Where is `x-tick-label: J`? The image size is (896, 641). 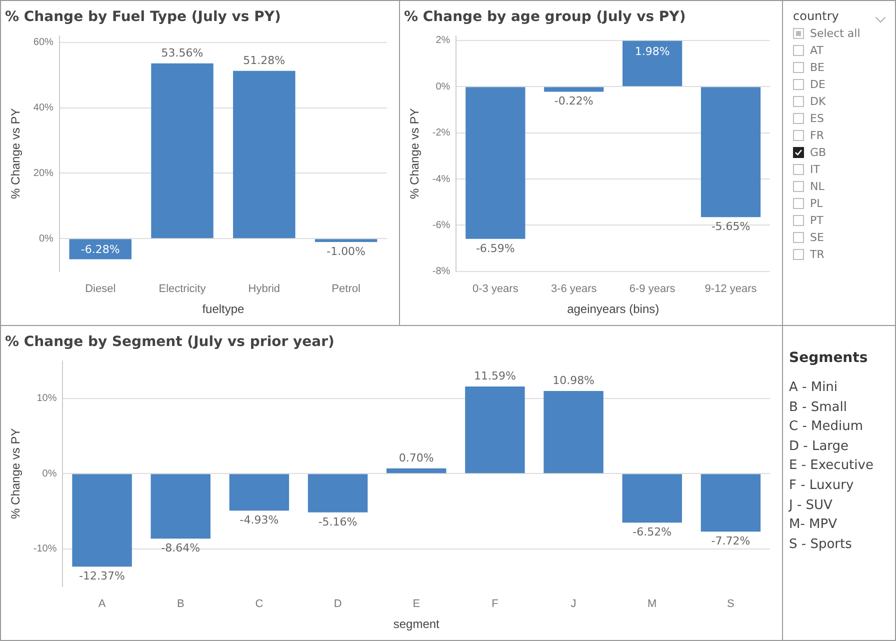 x-tick-label: J is located at coordinates (573, 604).